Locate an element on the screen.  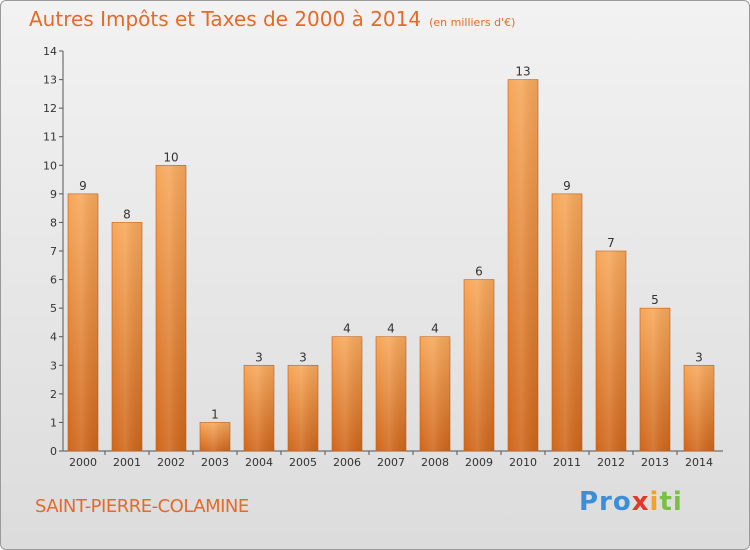
y-tick-label: 2 is located at coordinates (53, 394).